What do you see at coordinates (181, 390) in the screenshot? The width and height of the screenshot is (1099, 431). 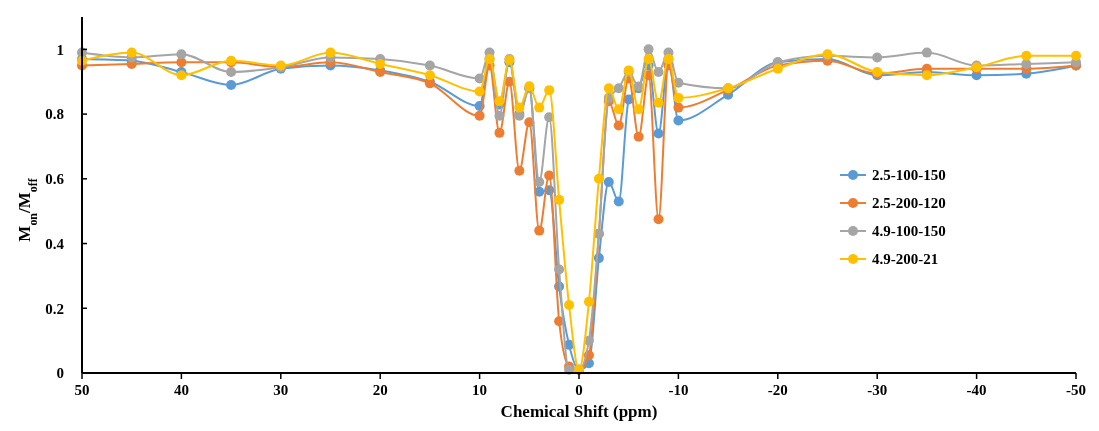 I see `x-tick-label: 40` at bounding box center [181, 390].